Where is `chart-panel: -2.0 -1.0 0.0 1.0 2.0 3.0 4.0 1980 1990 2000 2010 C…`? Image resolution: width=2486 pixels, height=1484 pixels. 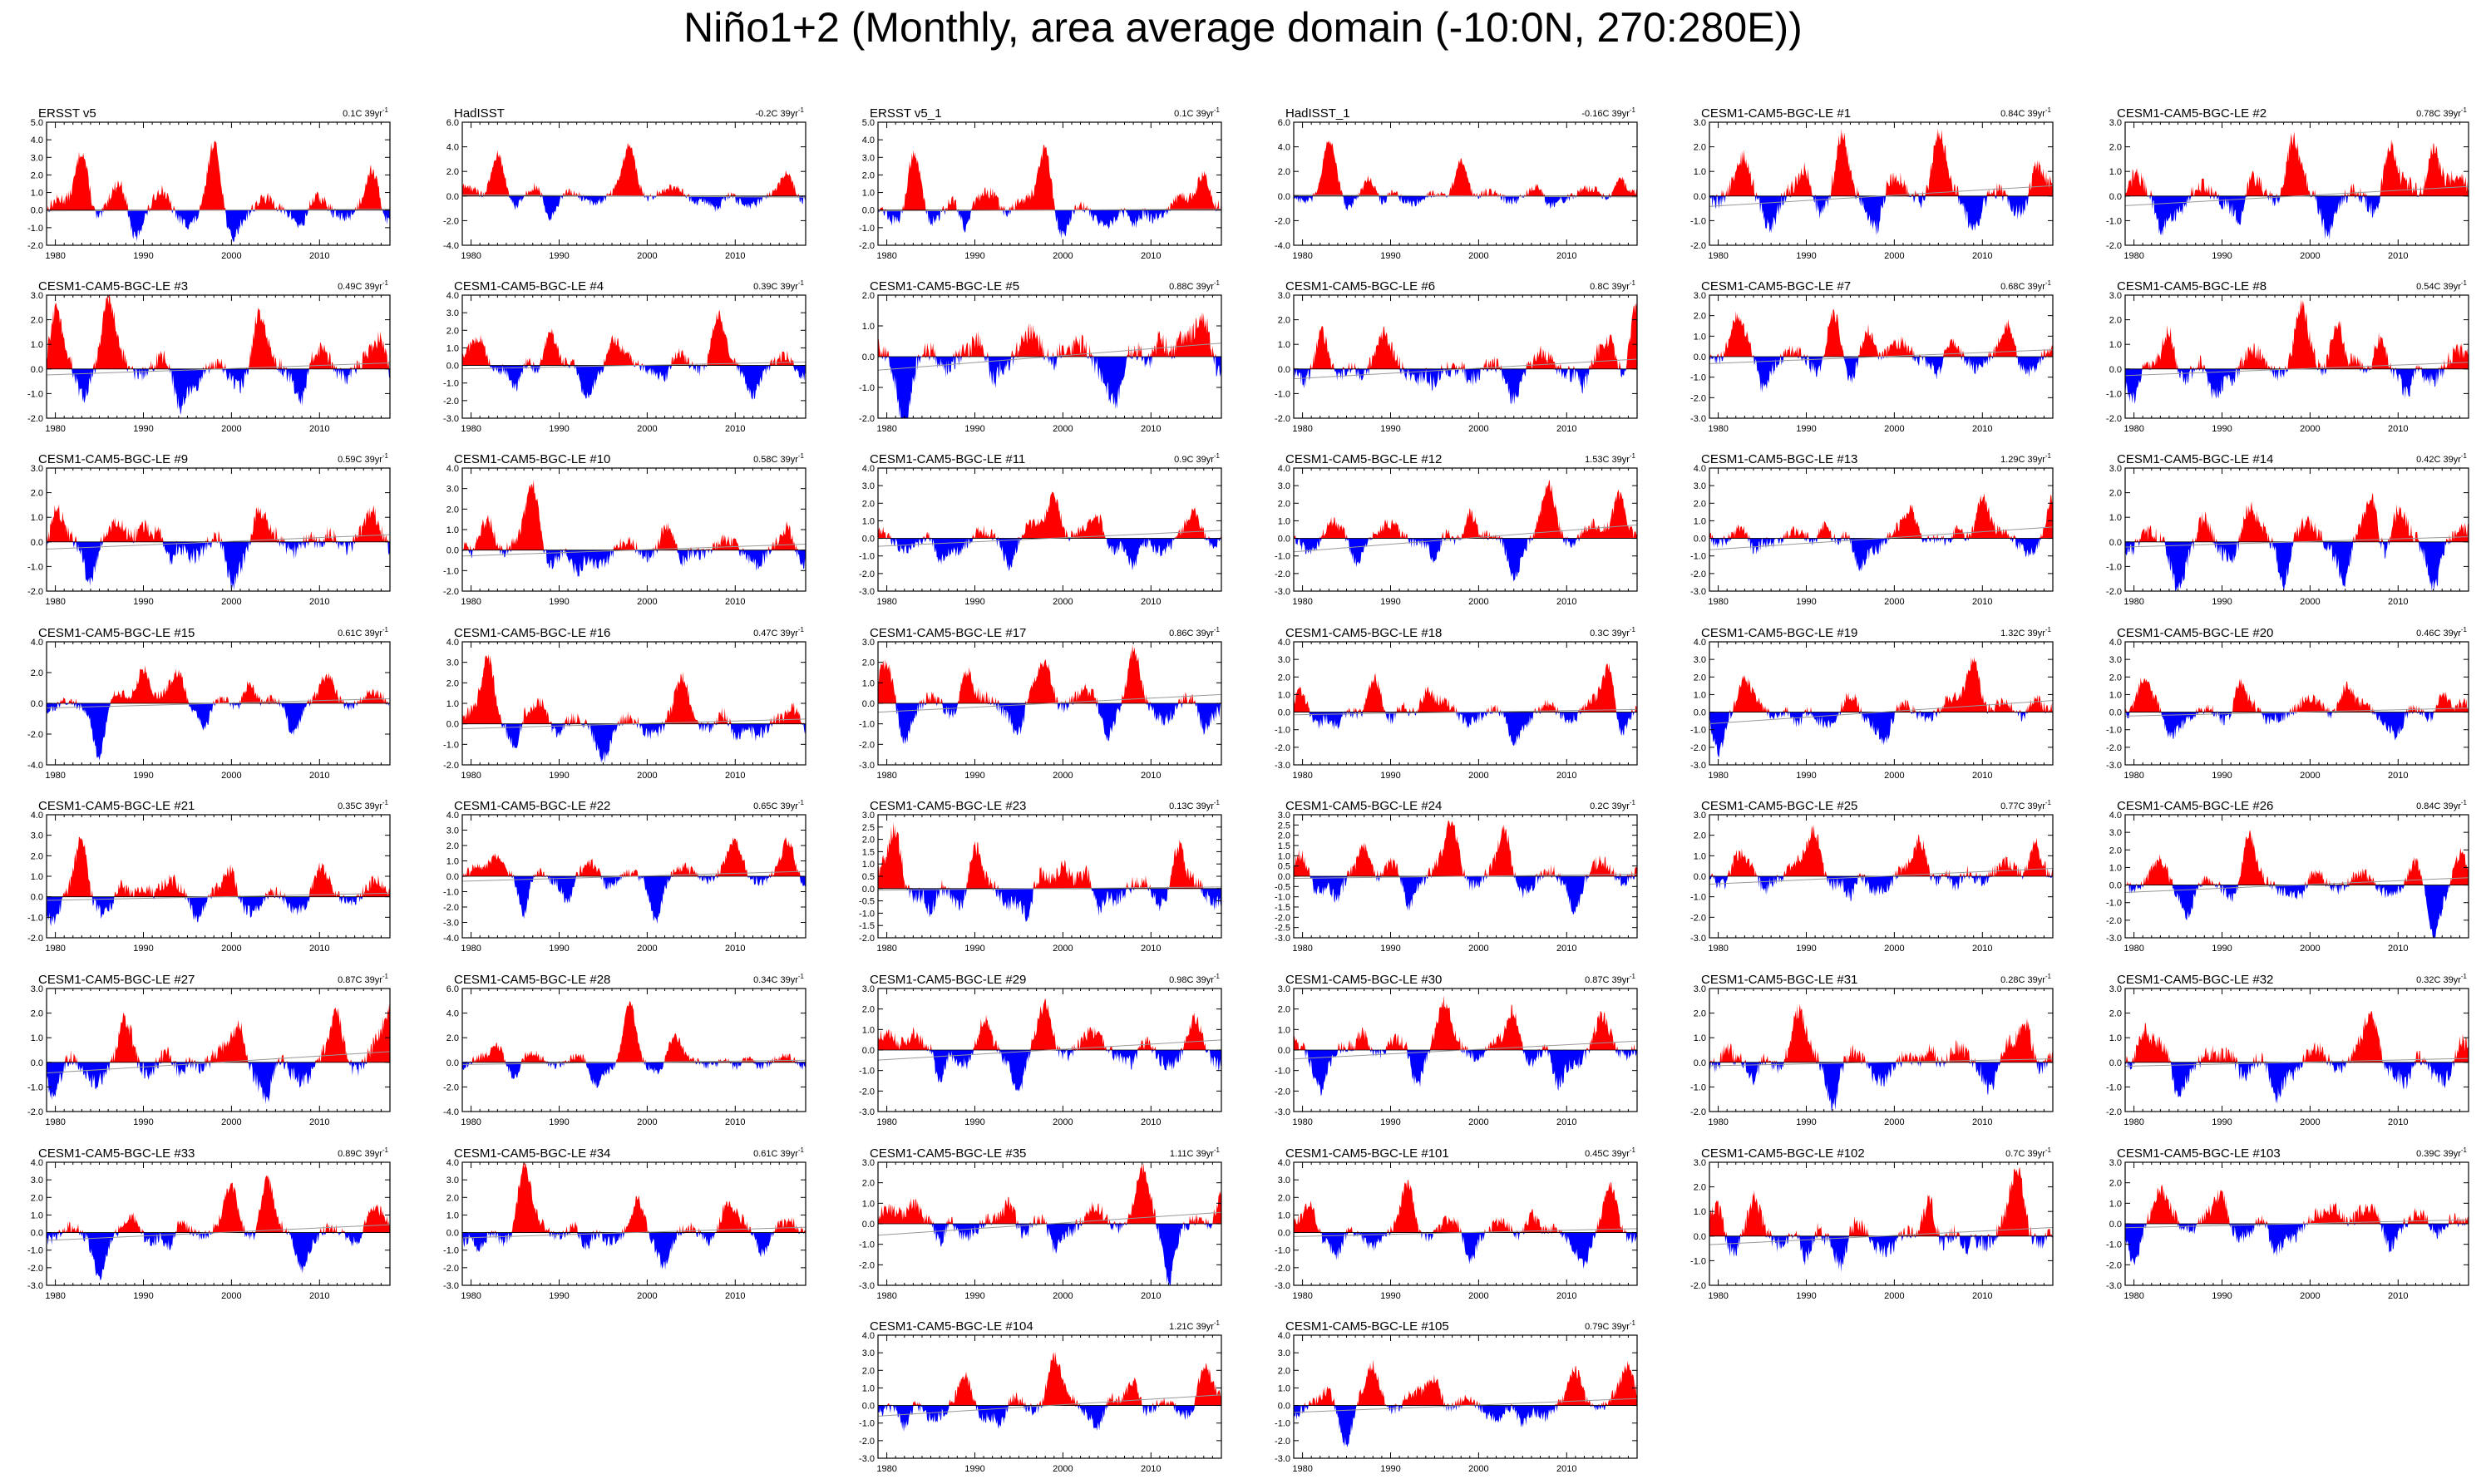
chart-panel: -2.0 -1.0 0.0 1.0 2.0 3.0 4.0 1980 1990 2000 2010 C… is located at coordinates (624, 703).